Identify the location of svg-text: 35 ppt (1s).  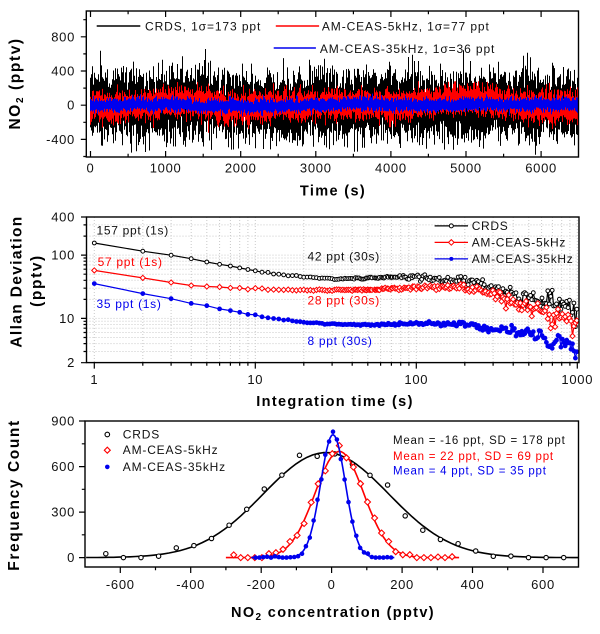
(129, 304).